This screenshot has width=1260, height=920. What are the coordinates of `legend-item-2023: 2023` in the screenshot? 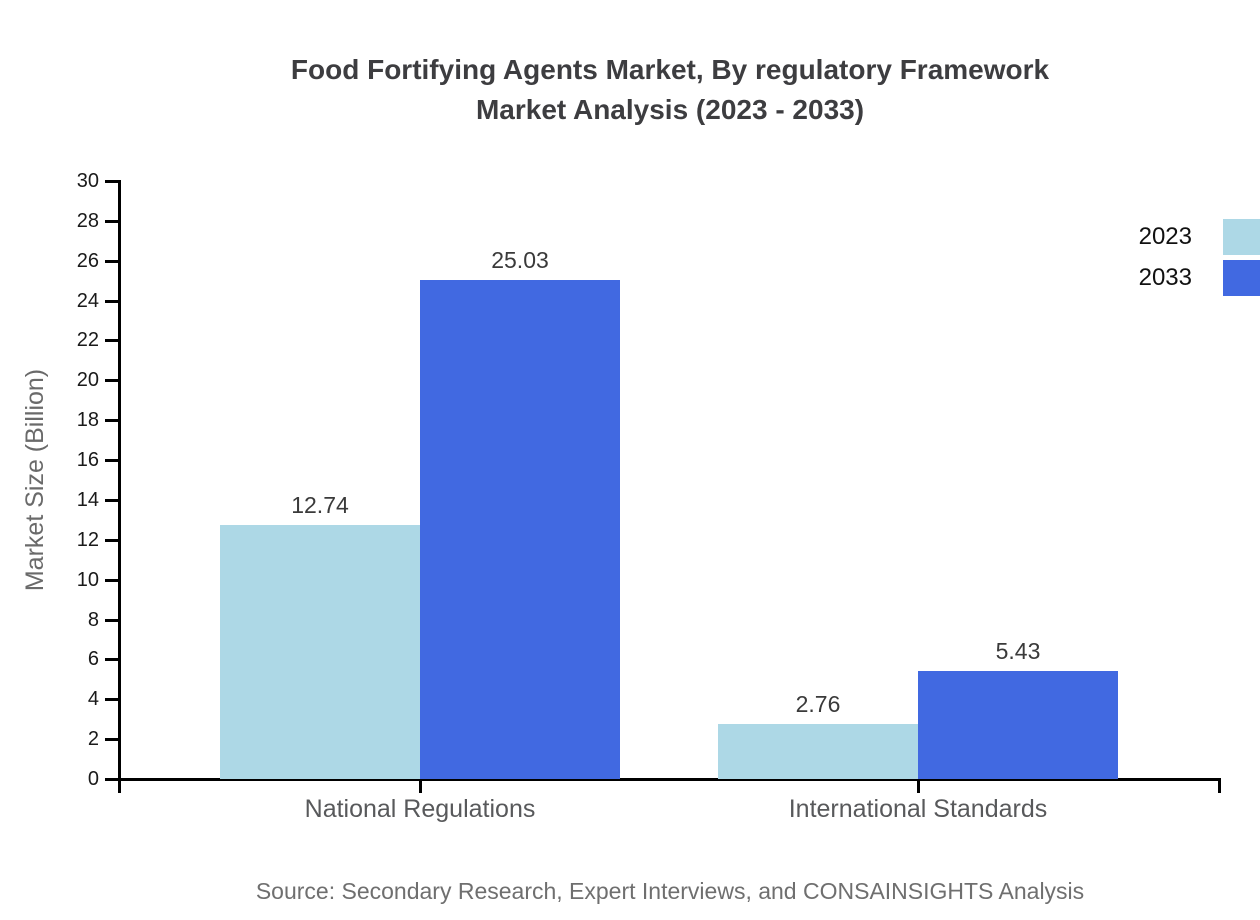 It's located at (1166, 237).